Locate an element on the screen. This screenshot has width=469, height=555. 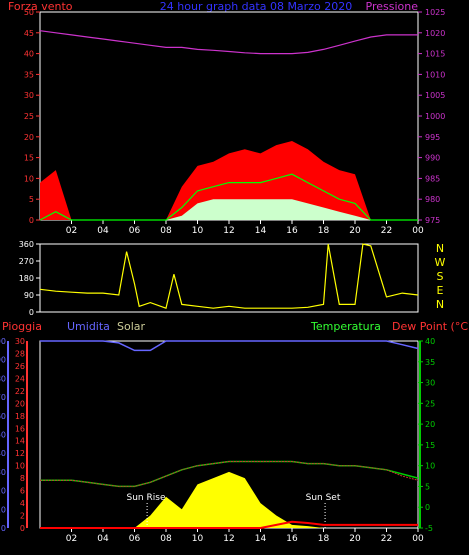
wind-gust-area is located at coordinates (229, 180).